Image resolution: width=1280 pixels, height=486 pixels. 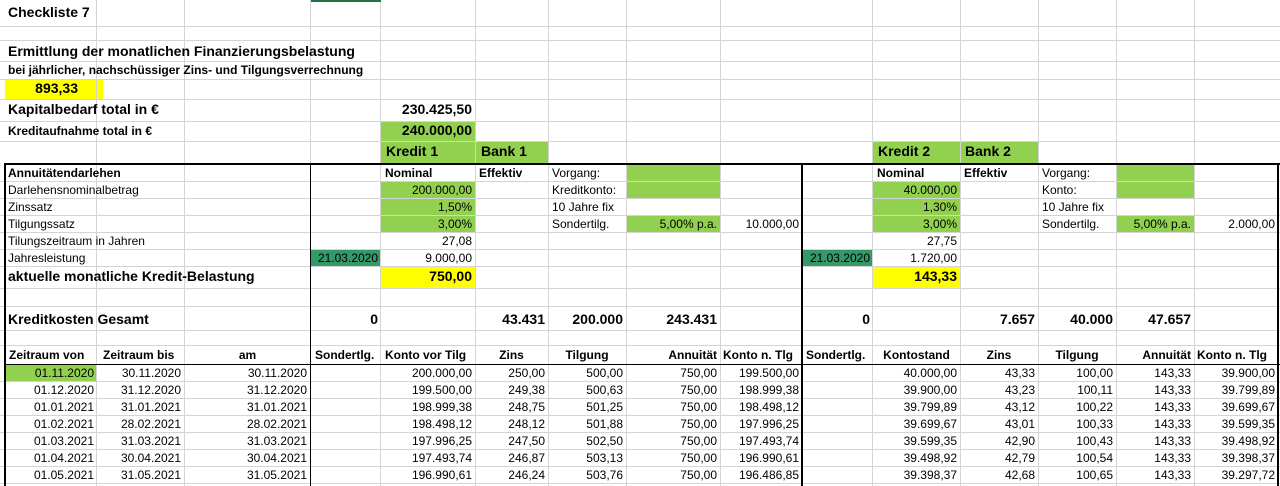 I want to click on k1-tilgungszeitraum: 27,08, so click(x=456, y=241).